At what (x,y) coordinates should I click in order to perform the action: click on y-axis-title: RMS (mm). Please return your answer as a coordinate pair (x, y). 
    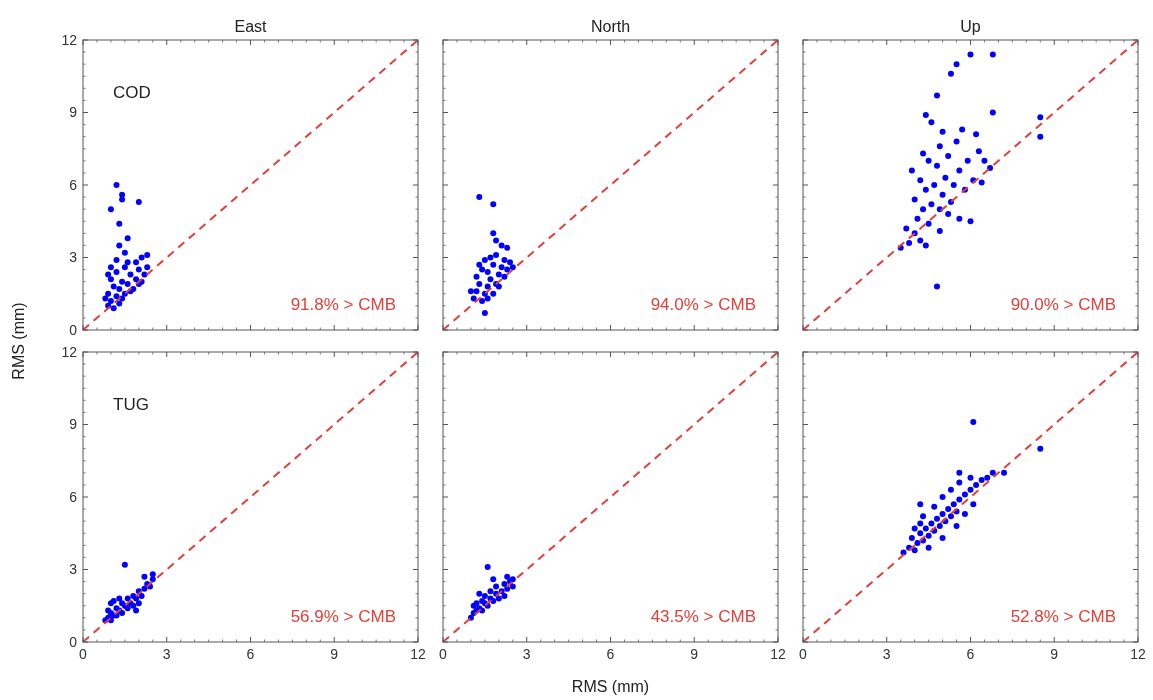
    Looking at the image, I should click on (18, 341).